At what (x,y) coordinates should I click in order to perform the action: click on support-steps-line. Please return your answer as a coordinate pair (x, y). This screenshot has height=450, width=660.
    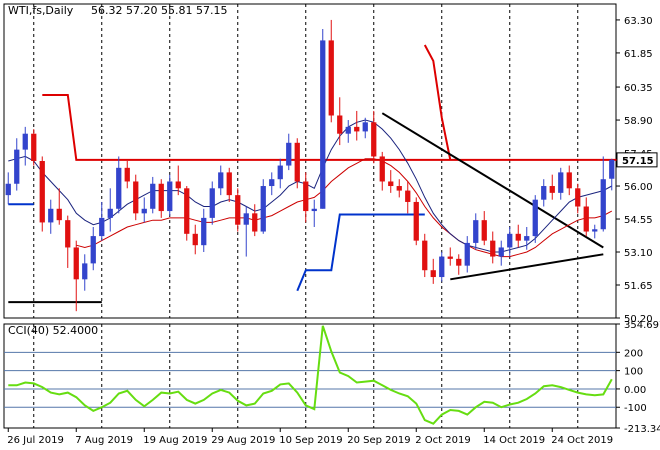
    Looking at the image, I should click on (360, 252).